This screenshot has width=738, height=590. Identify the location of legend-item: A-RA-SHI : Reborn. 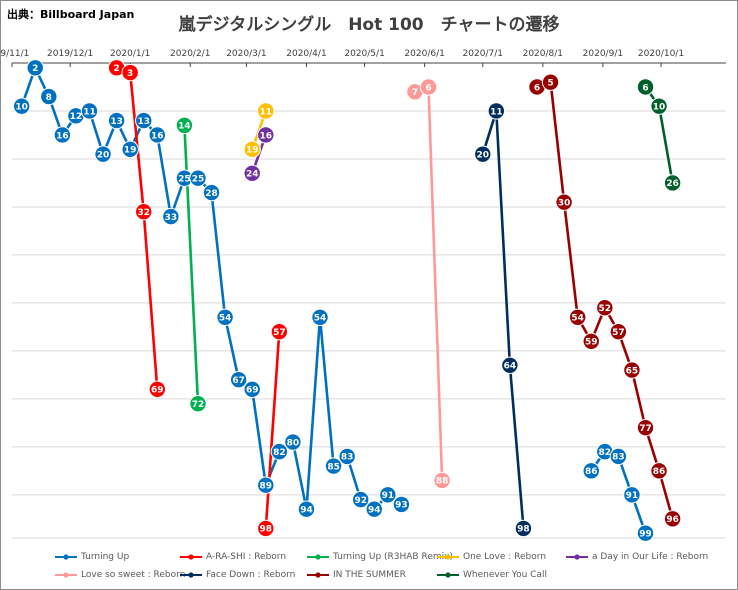
(233, 557).